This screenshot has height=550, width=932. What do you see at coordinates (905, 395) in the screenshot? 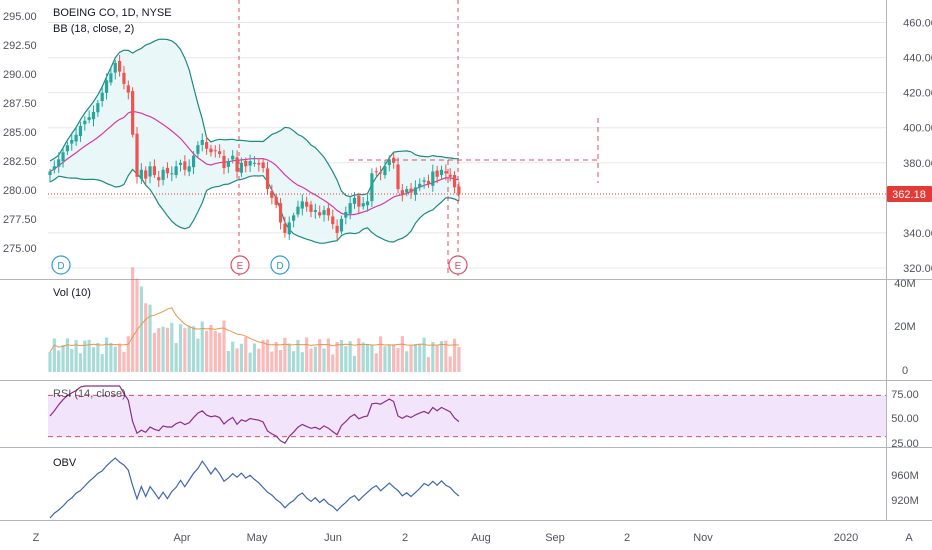
I see `axis-tick-label: 75.00` at bounding box center [905, 395].